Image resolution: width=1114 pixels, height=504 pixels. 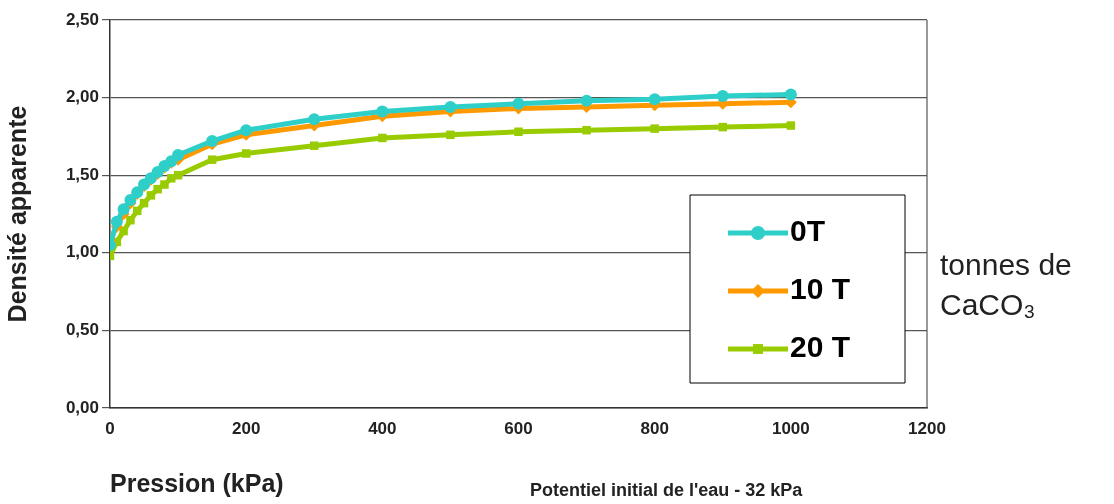 I want to click on x-tick-label: 600, so click(x=518, y=428).